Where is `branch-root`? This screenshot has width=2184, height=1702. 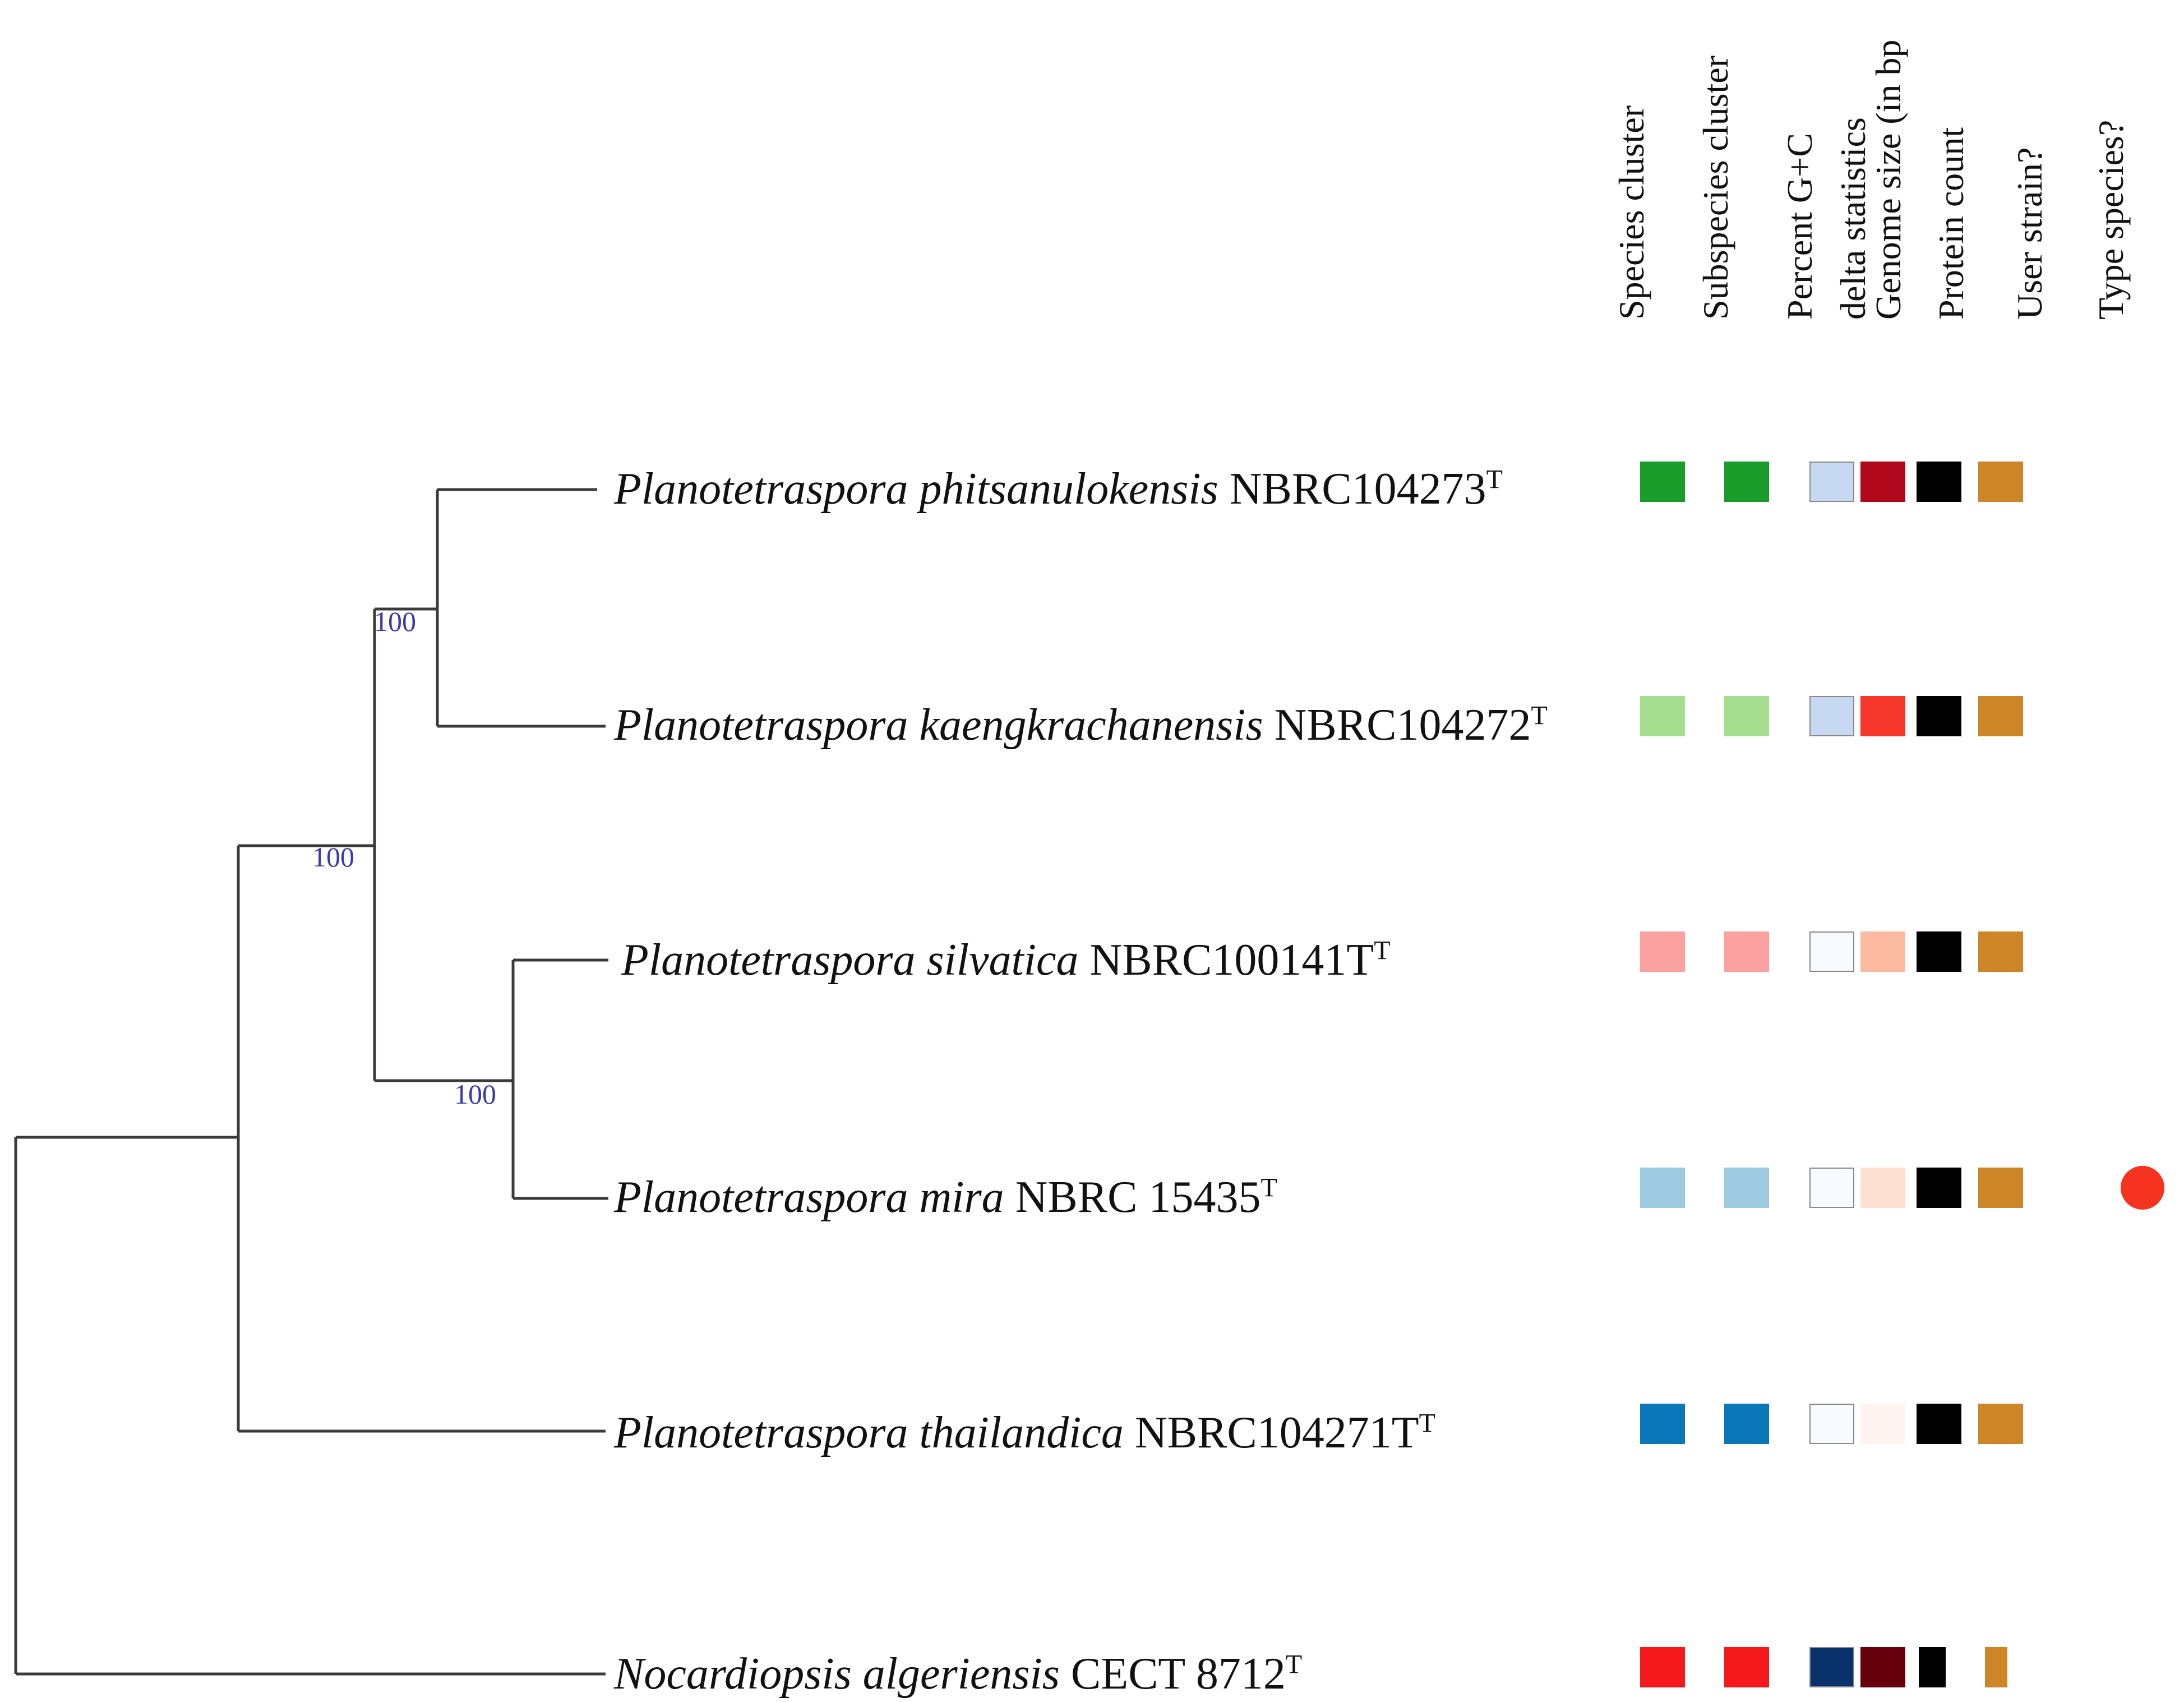 branch-root is located at coordinates (126, 1405).